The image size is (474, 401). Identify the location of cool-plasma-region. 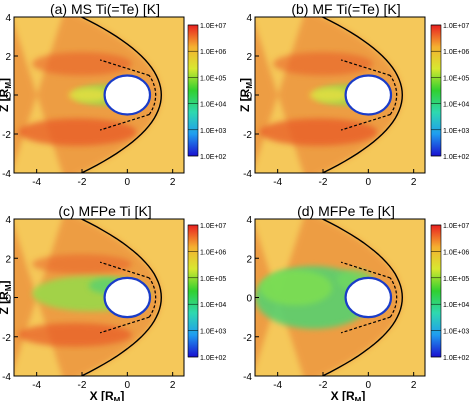
(296, 288).